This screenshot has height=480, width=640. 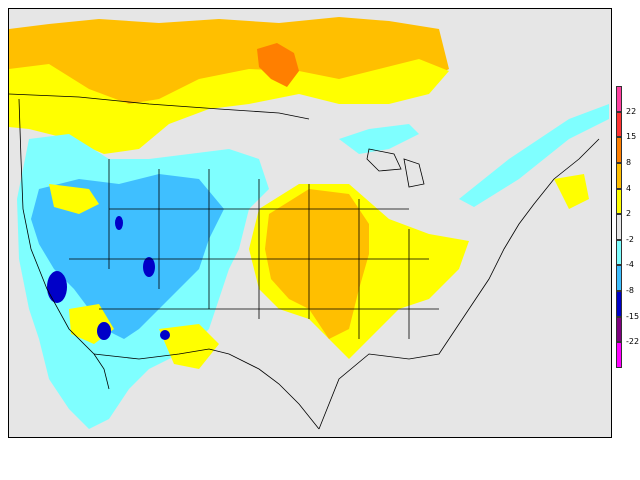 What do you see at coordinates (119, 223) in the screenshot?
I see `anomaly-core-nevada` at bounding box center [119, 223].